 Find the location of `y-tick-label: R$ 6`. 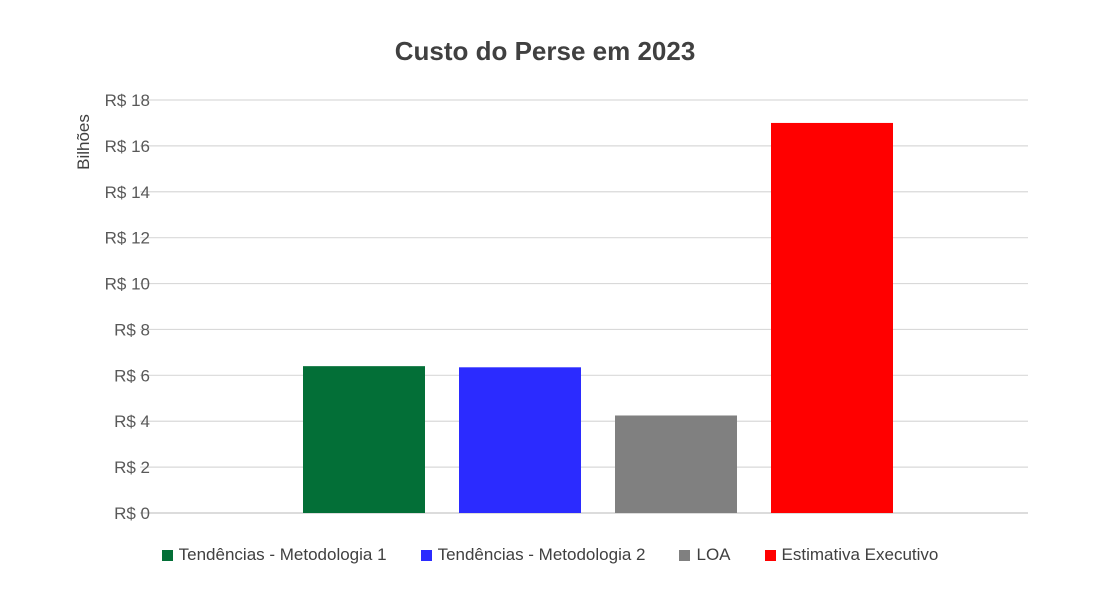

y-tick-label: R$ 6 is located at coordinates (132, 375).